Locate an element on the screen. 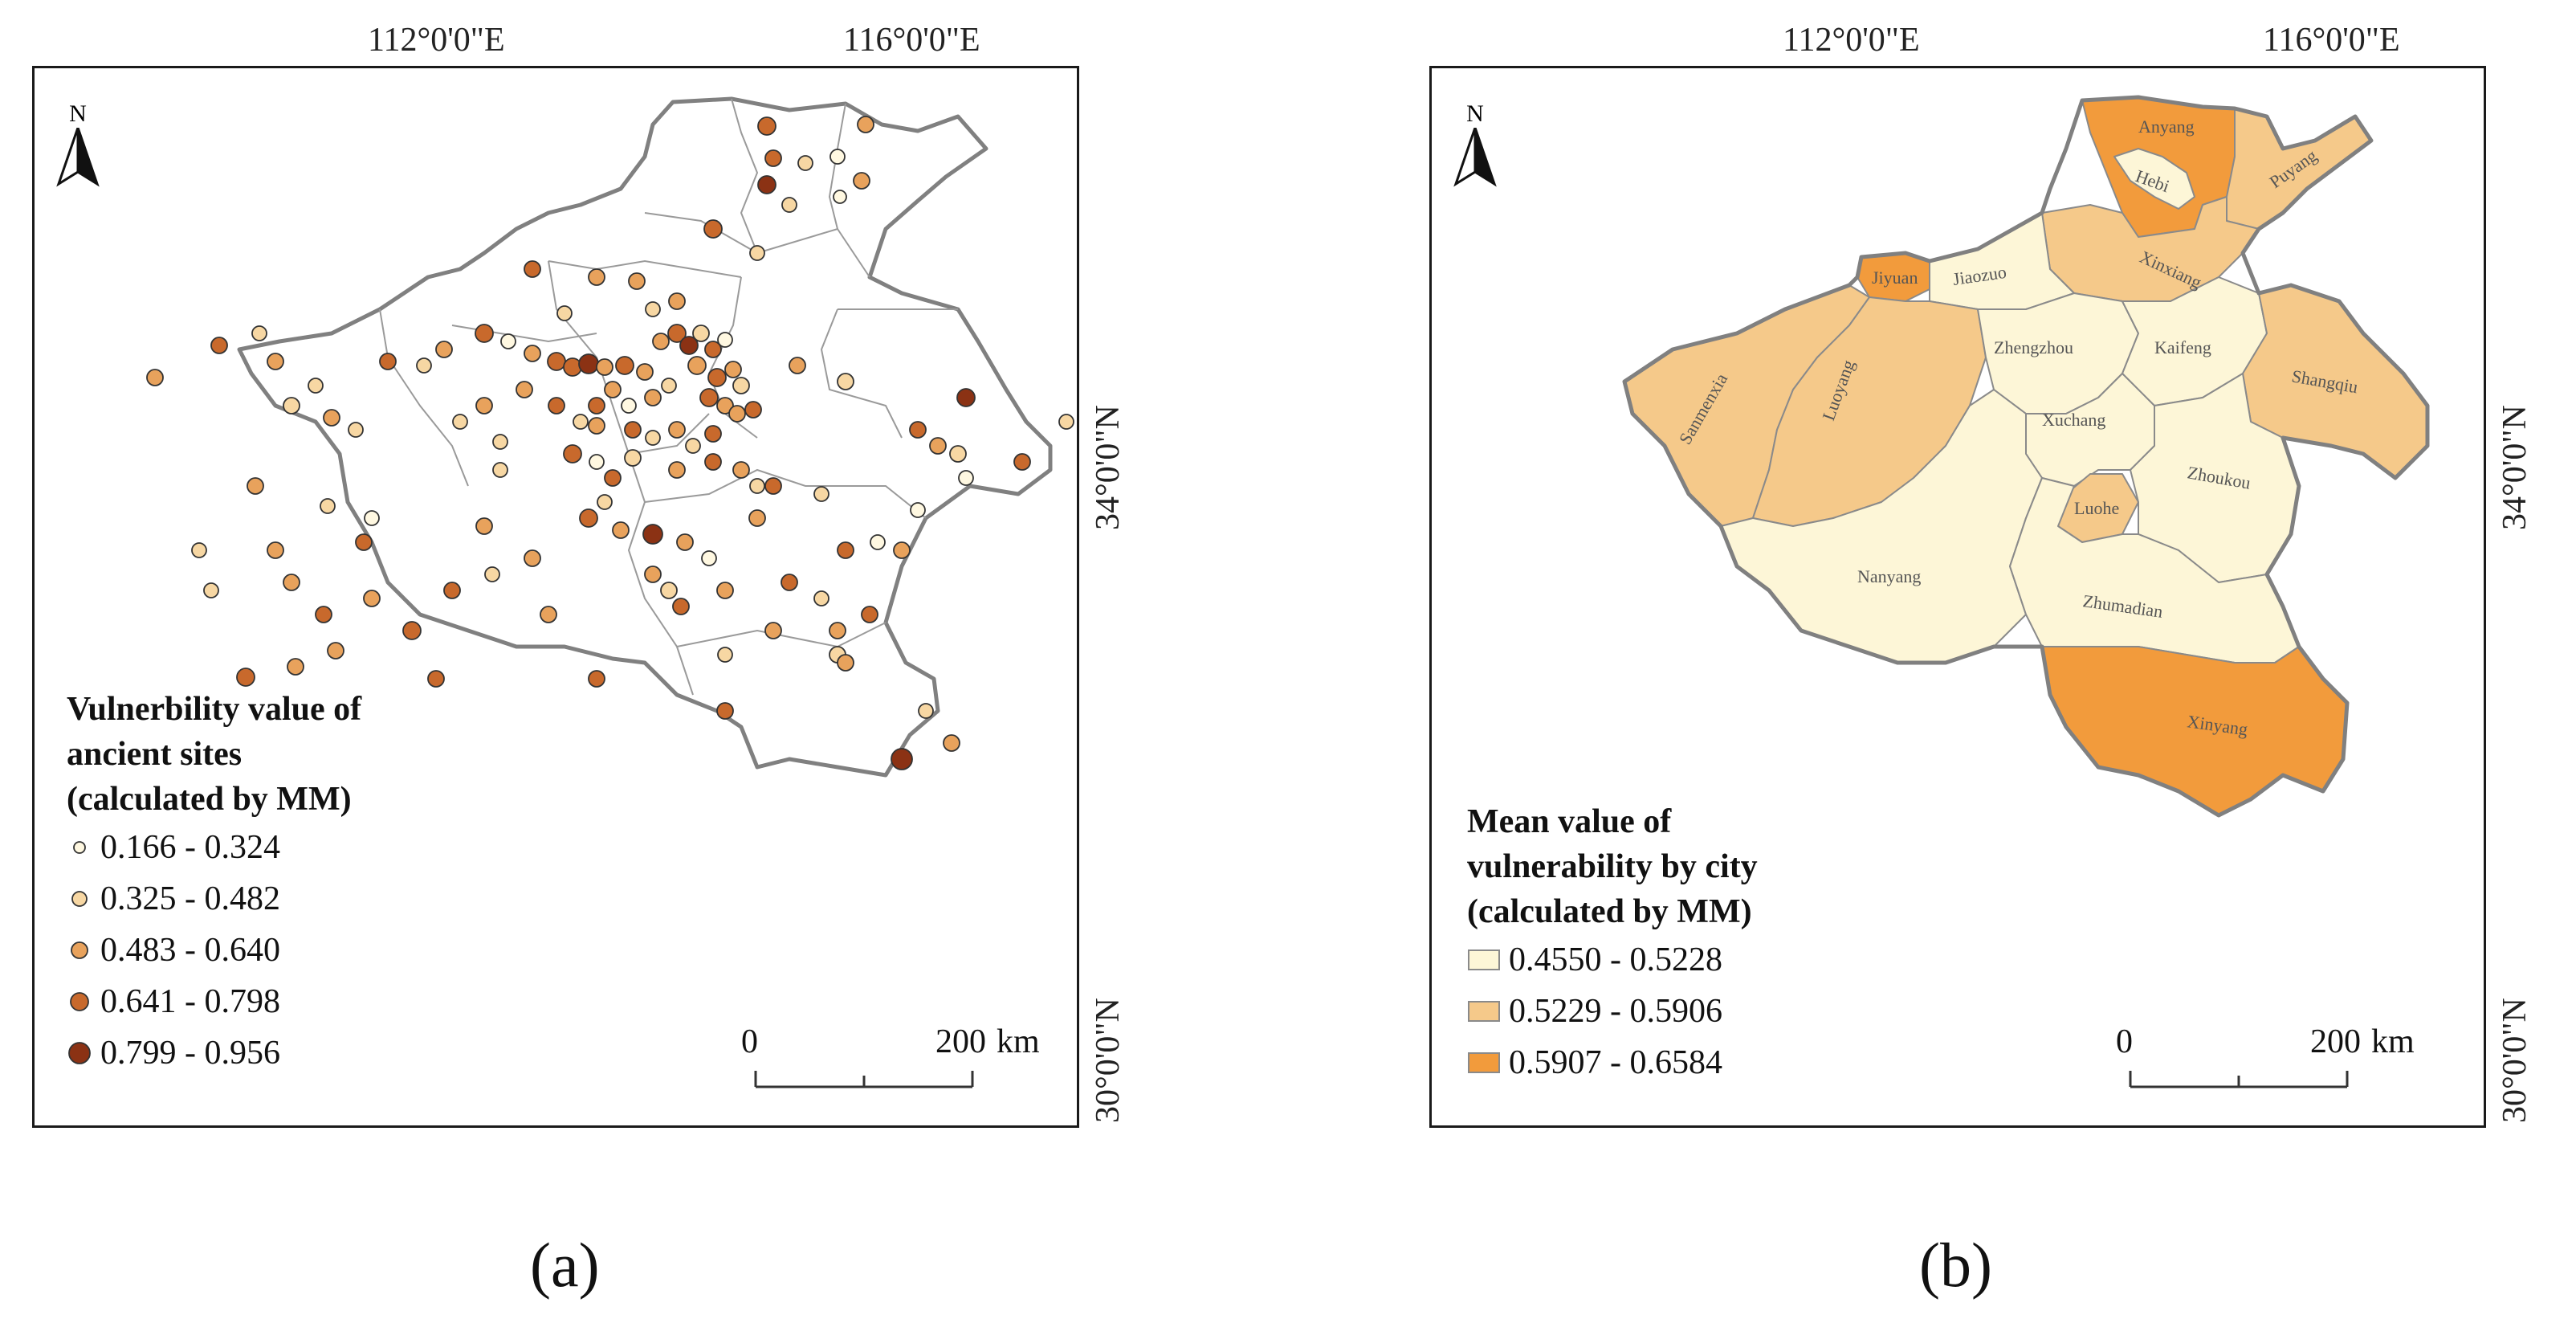 Image resolution: width=2576 pixels, height=1319 pixels. legend-class-label: 0.641 - 0.798 is located at coordinates (190, 1002).